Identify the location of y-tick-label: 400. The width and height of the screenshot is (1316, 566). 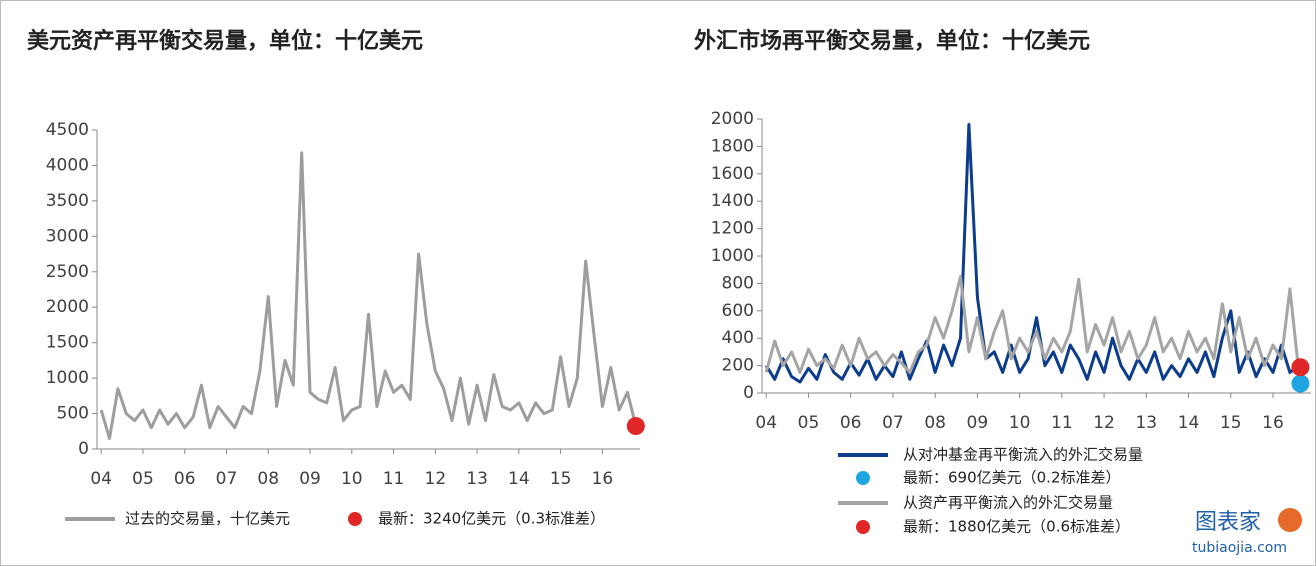
(738, 338).